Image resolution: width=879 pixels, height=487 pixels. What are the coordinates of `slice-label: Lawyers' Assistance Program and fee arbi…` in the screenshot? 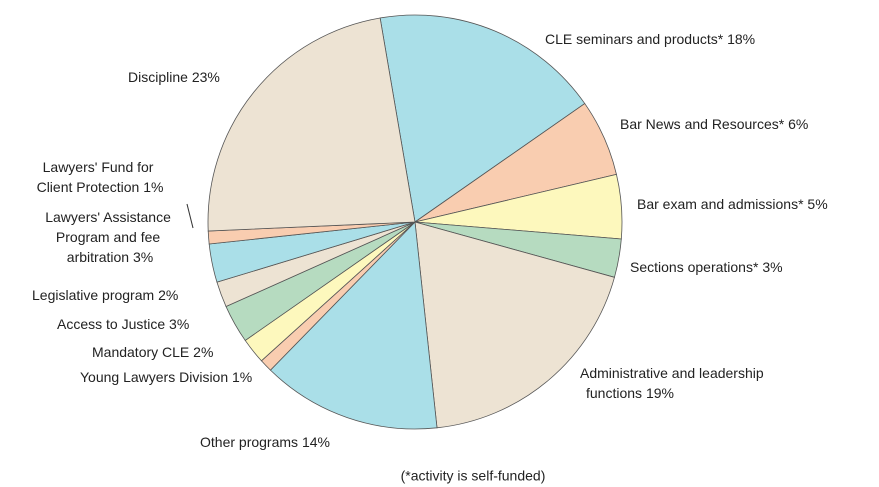 It's located at (110, 237).